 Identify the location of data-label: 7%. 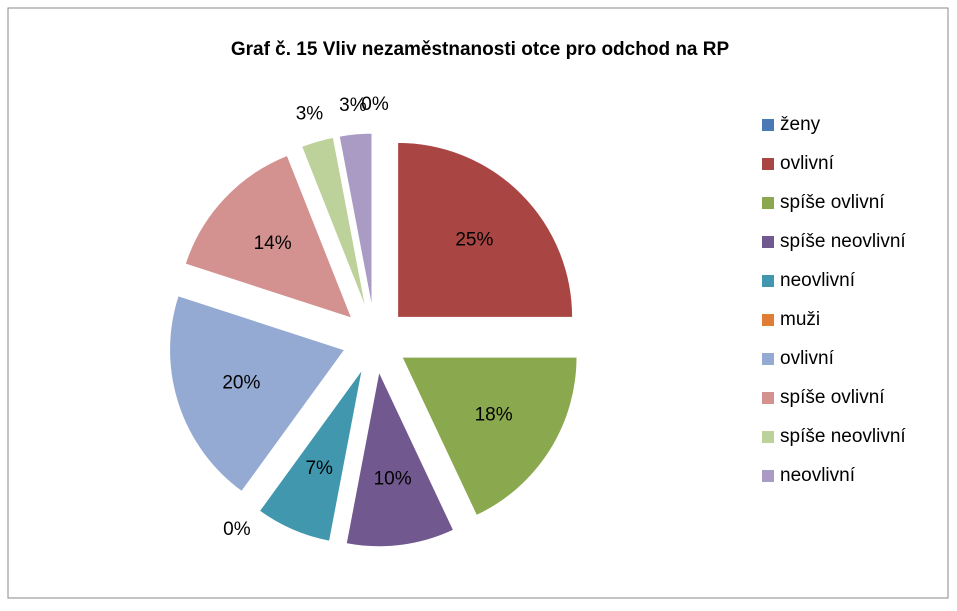
(319, 468).